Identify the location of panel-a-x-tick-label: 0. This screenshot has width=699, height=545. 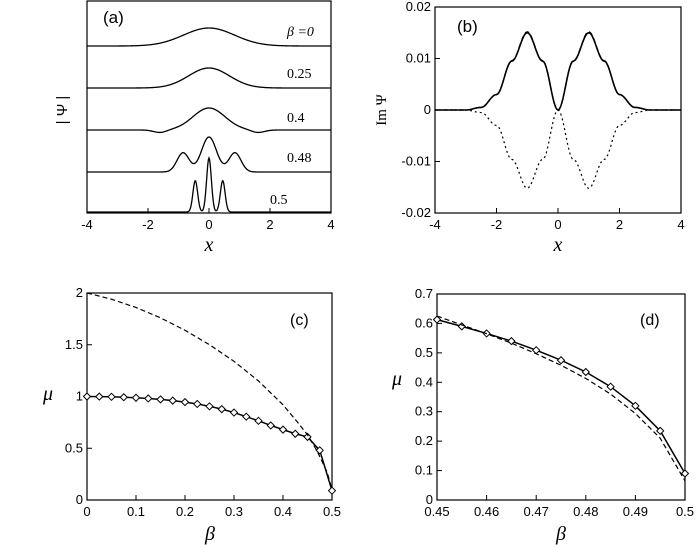
(208, 224).